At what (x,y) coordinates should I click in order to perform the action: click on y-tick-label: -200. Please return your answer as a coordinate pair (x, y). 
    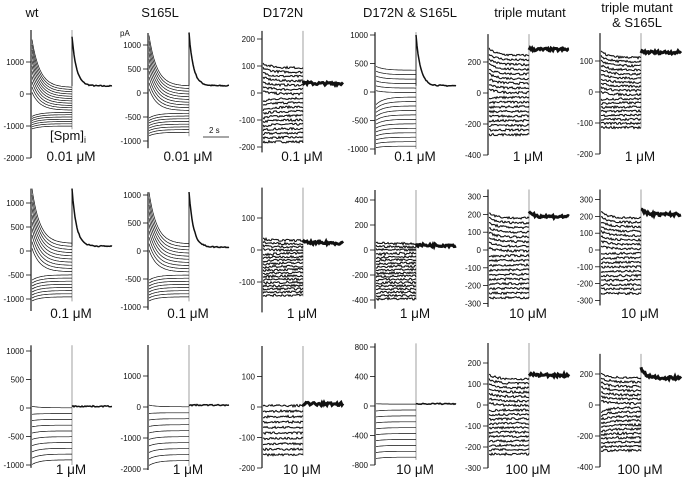
    Looking at the image, I should click on (247, 147).